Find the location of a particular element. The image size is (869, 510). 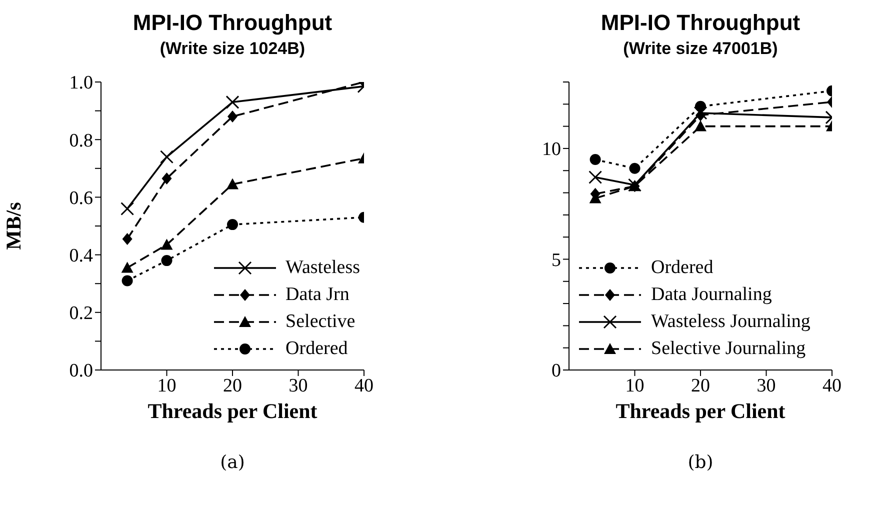

legend-label: Data Journaling is located at coordinates (711, 295).